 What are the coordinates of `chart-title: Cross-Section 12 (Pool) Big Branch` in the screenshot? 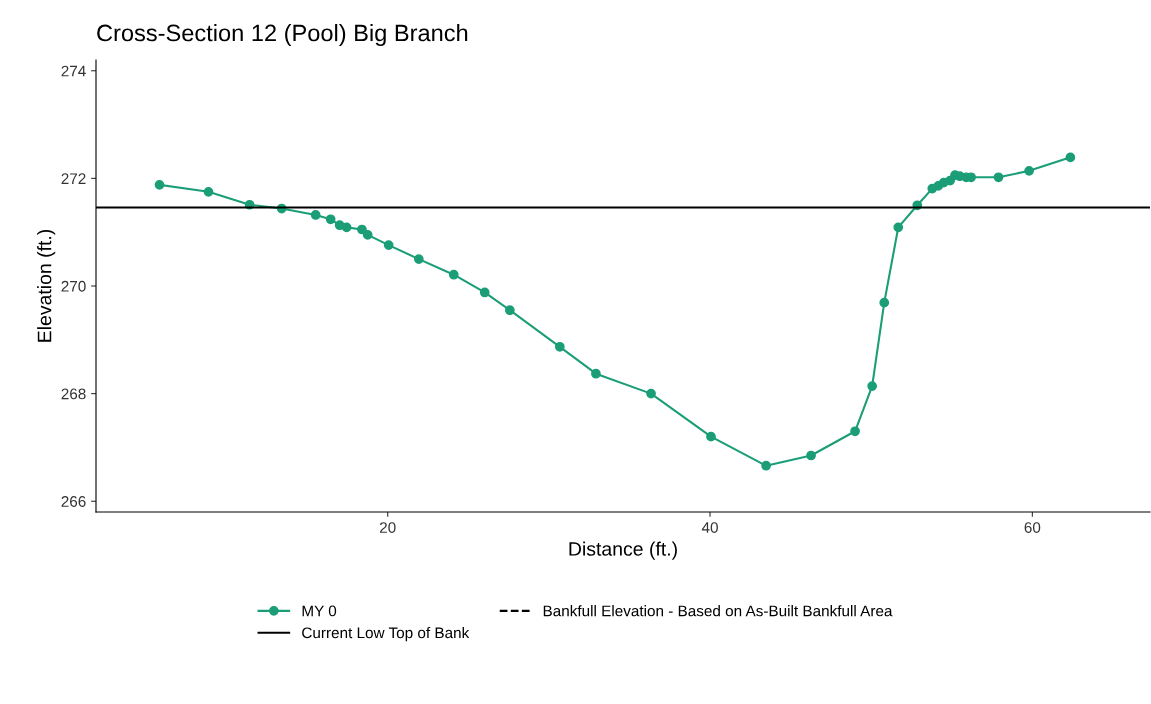 It's located at (282, 35).